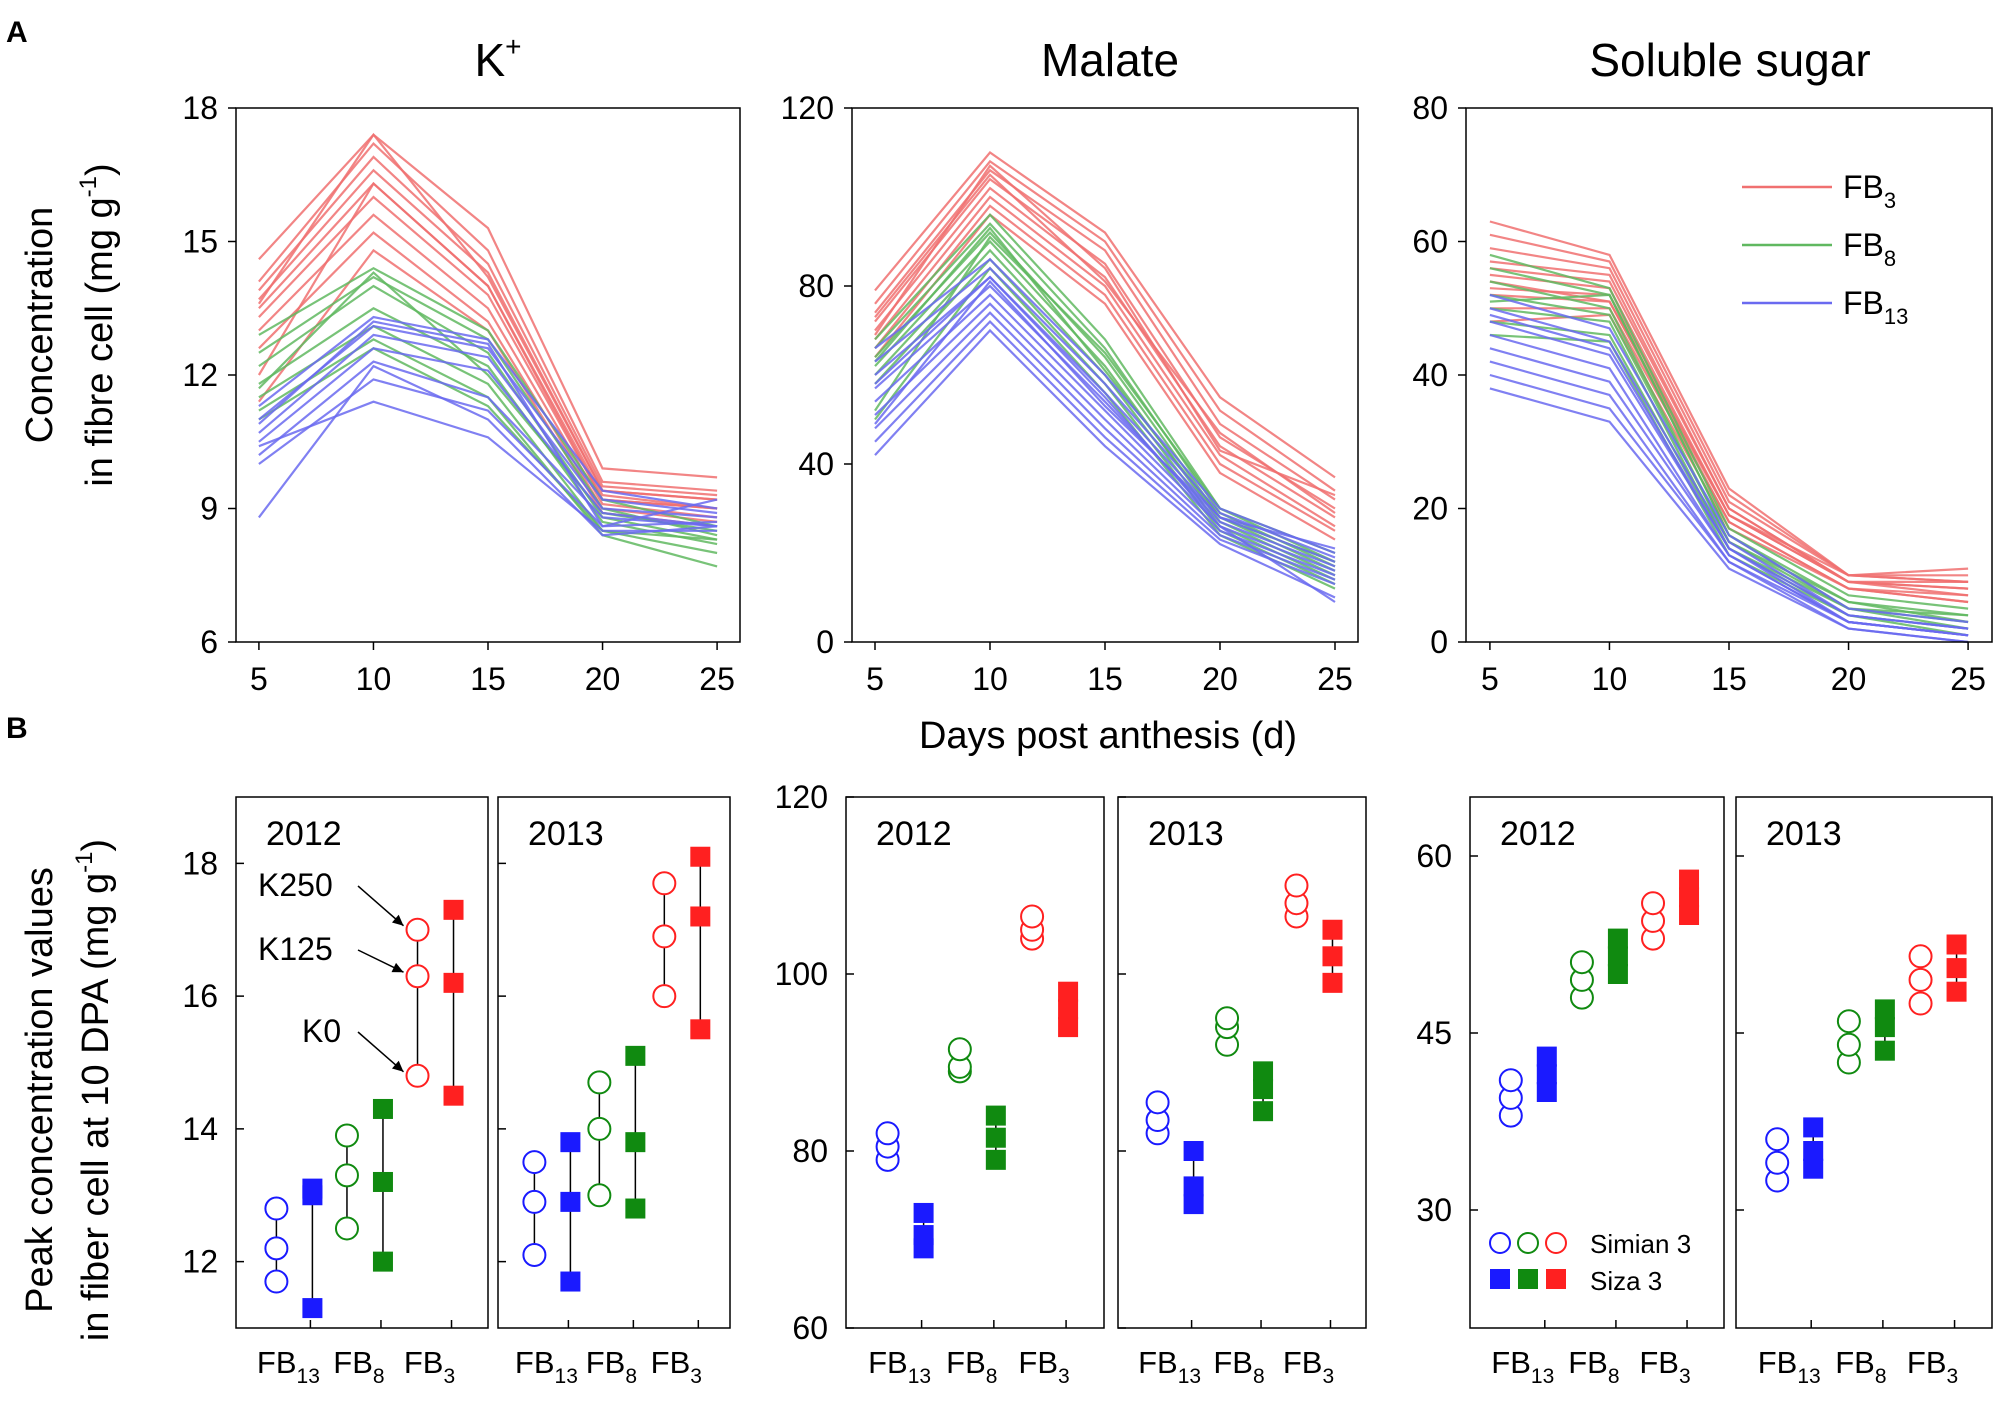  Describe the element at coordinates (98, 324) in the screenshot. I see `y-axis-label-a-2: in fibre cell (mg g-1)` at that location.